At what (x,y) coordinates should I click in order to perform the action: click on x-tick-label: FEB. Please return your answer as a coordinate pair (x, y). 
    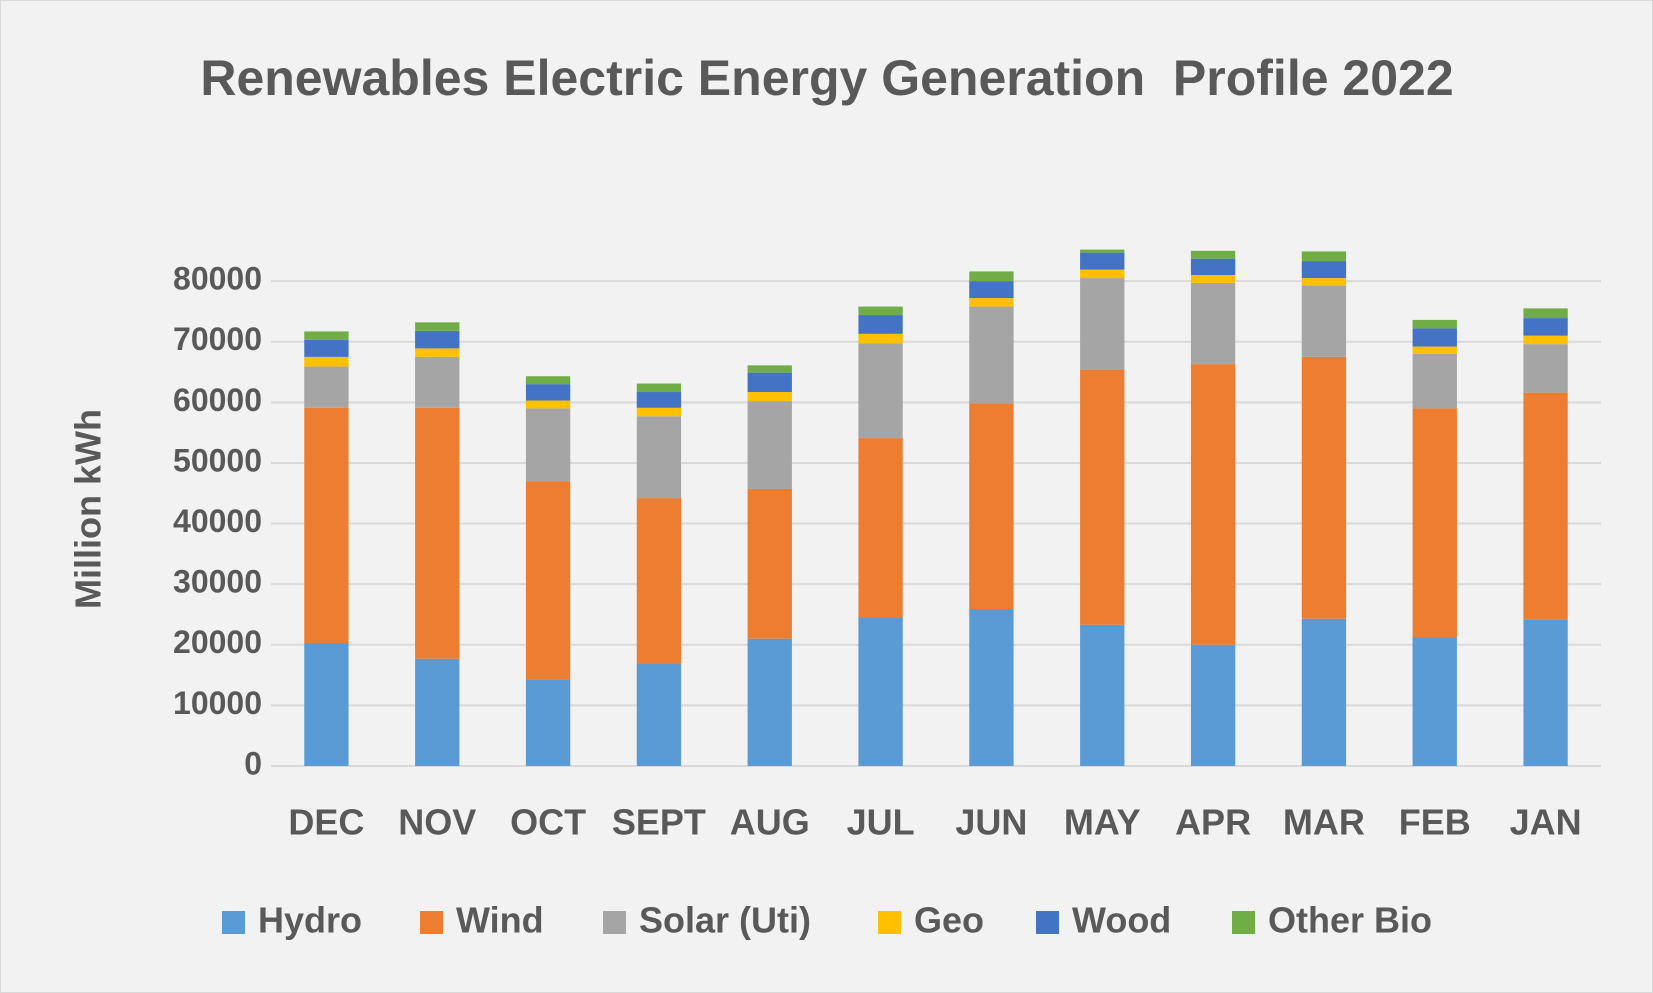
    Looking at the image, I should click on (1435, 822).